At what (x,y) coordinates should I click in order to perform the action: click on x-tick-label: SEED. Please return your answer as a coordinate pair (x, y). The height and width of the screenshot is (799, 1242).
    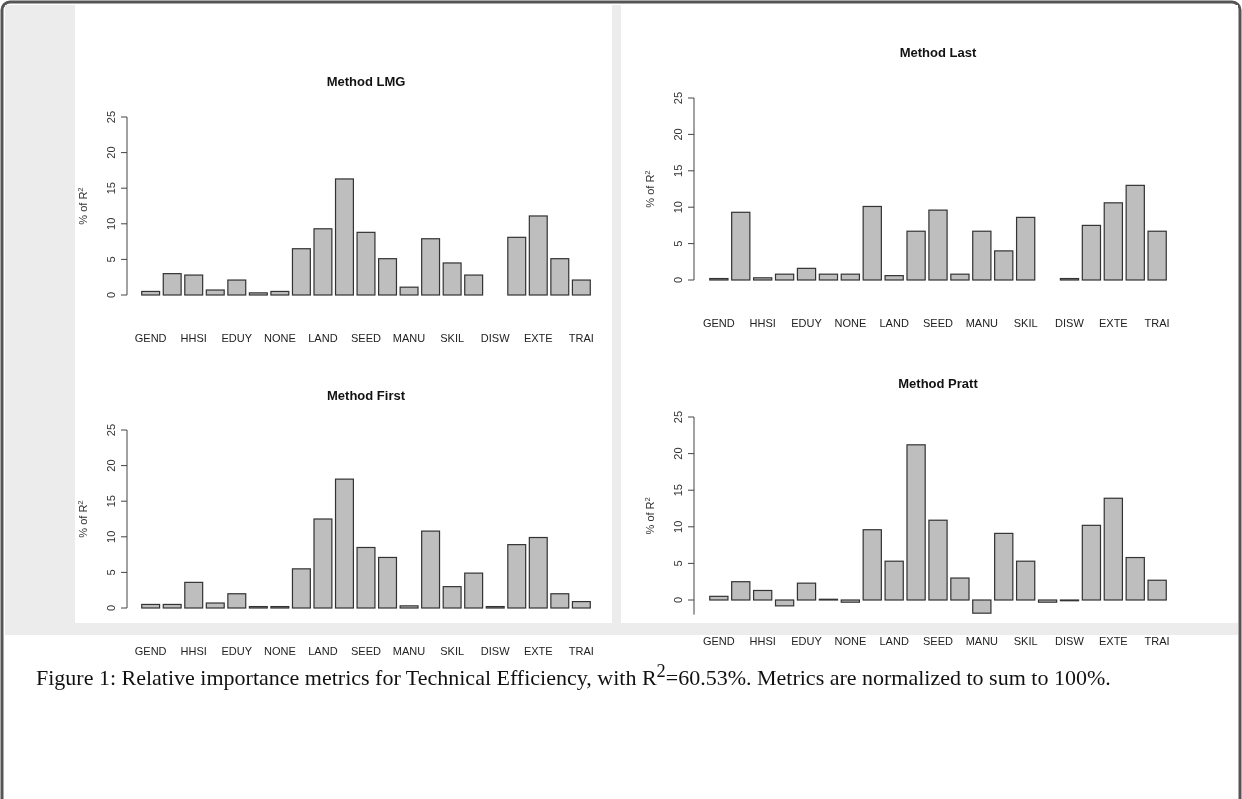
    Looking at the image, I should click on (938, 641).